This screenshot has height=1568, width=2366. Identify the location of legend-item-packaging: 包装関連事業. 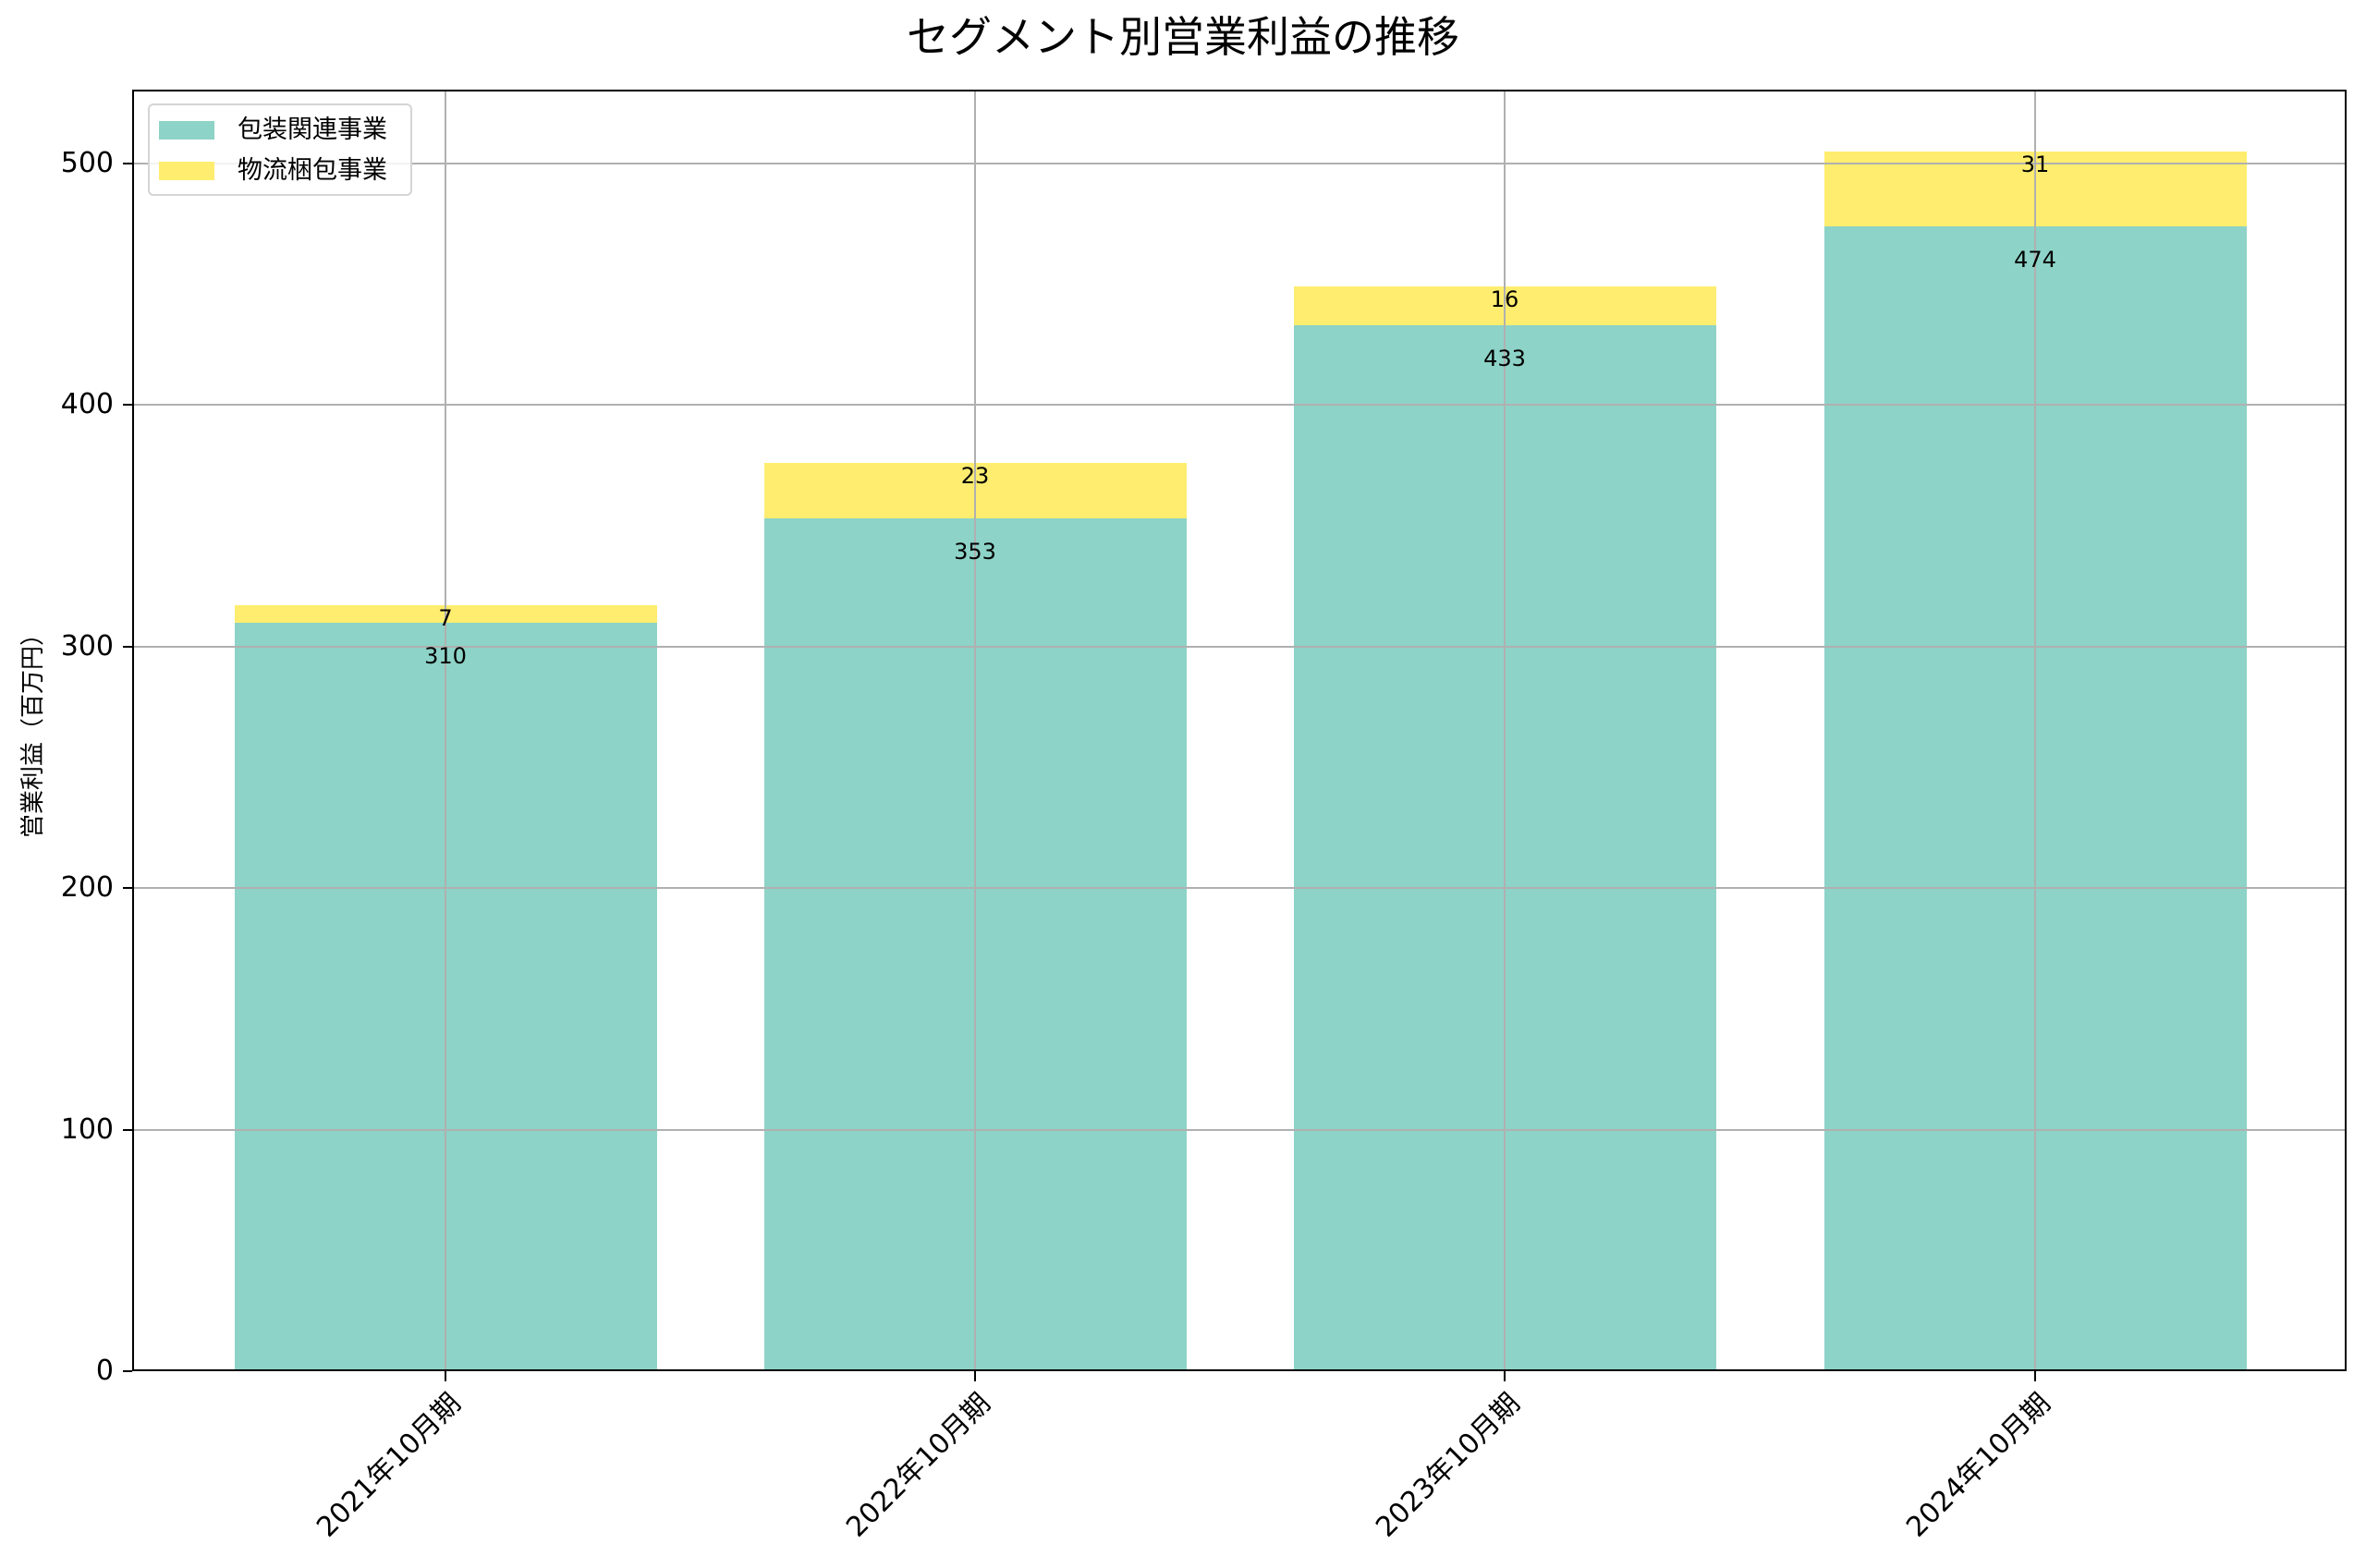
(273, 130).